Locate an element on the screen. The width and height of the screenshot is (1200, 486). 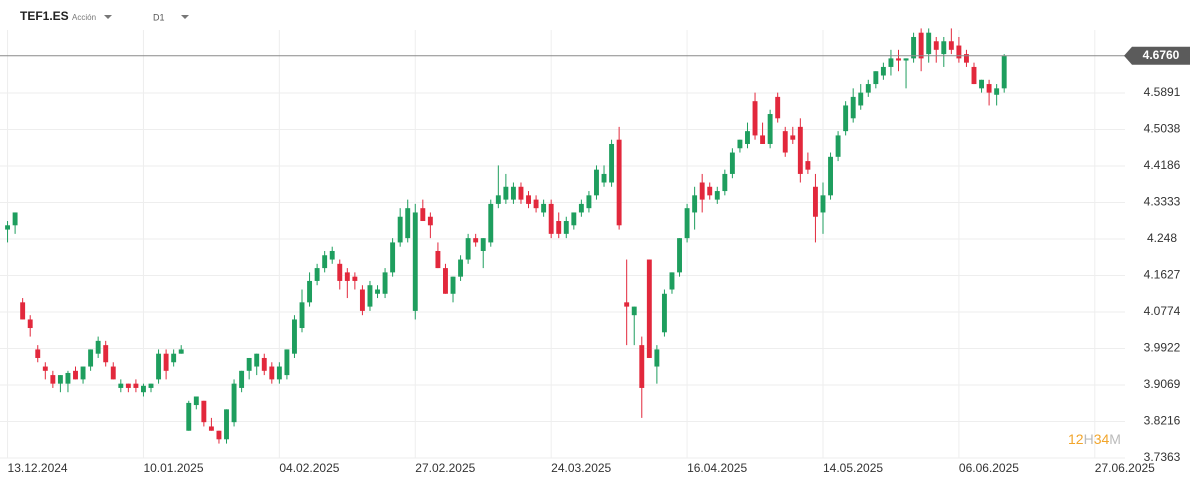
last-price-box is located at coordinates (1157, 55).